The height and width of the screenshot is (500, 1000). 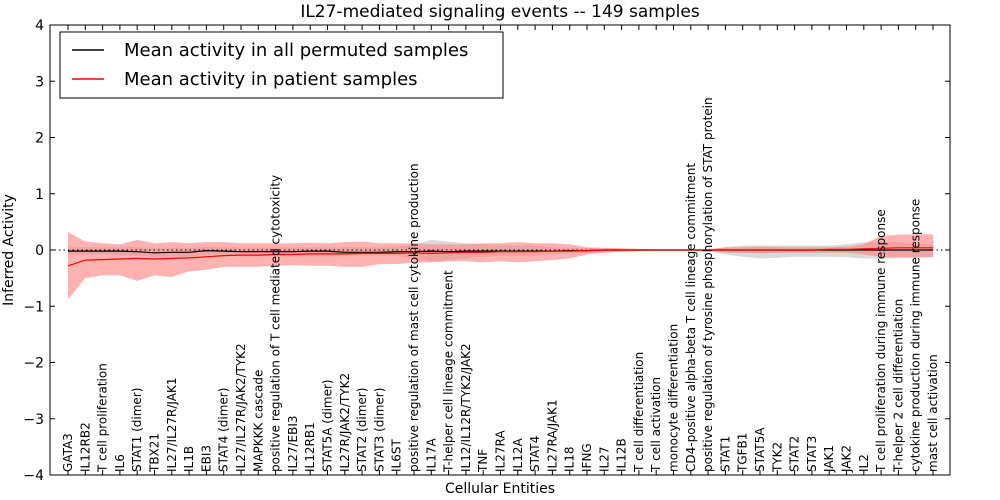 What do you see at coordinates (345, 422) in the screenshot?
I see `category-label: IL27R/JAK2/TYK2` at bounding box center [345, 422].